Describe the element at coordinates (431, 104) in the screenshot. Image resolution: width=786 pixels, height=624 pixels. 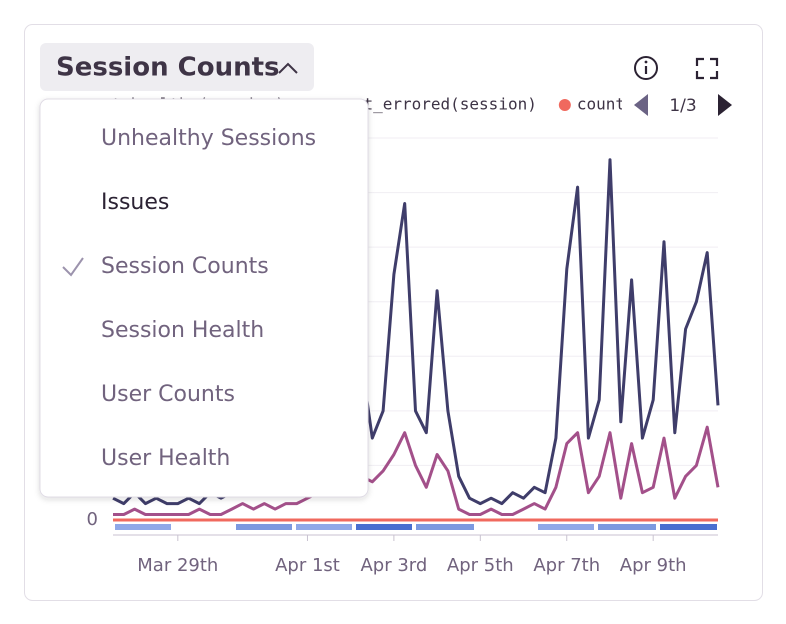
I see `legend-label: count_errored(session)` at that location.